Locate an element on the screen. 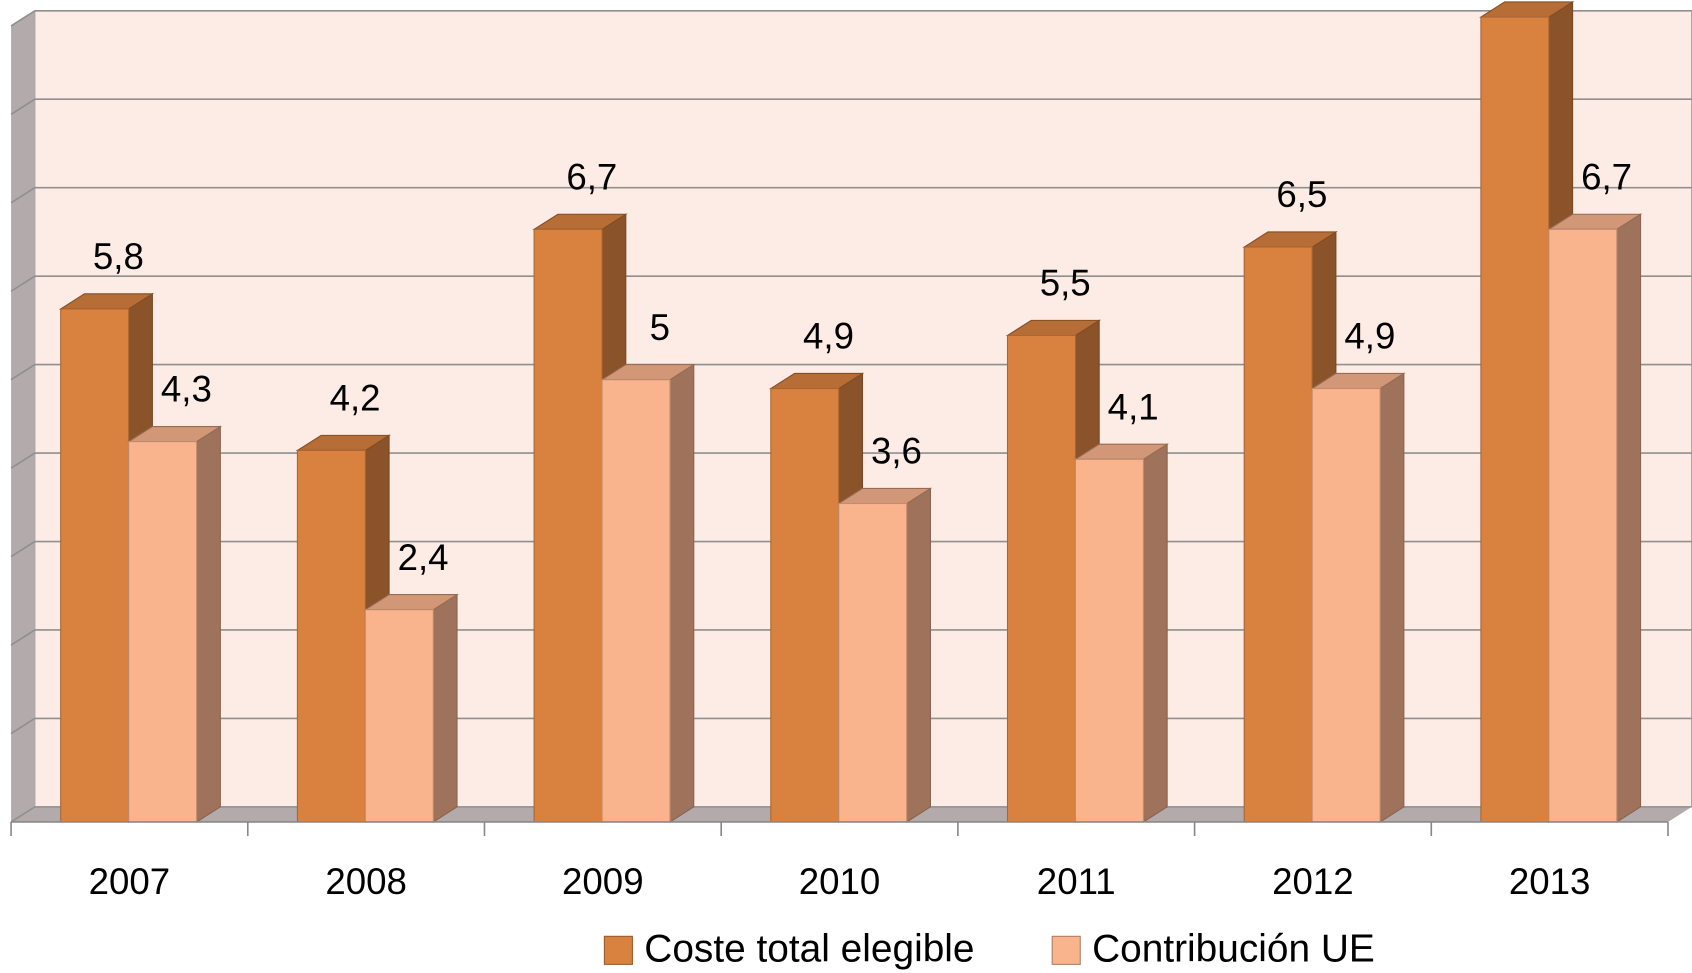 This screenshot has height=973, width=1692. value-label: 5 is located at coordinates (660, 327).